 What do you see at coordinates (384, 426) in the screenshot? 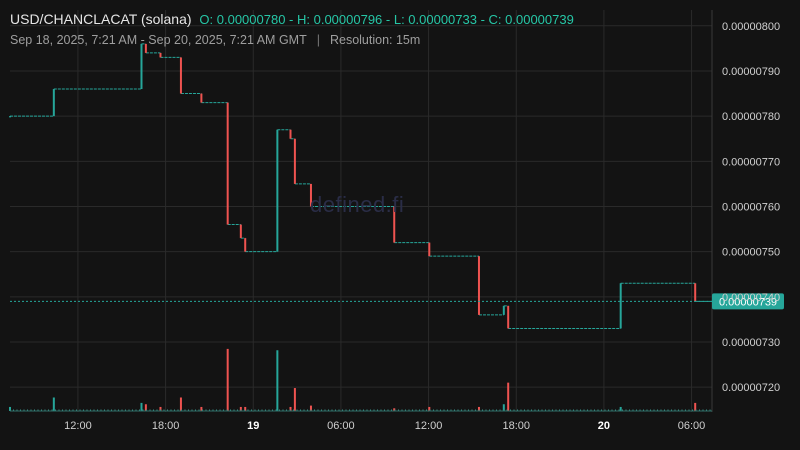
I see `x-axis-labels: 12:00 18:00 19 06:00 12:00 18:00 20 06:00` at bounding box center [384, 426].